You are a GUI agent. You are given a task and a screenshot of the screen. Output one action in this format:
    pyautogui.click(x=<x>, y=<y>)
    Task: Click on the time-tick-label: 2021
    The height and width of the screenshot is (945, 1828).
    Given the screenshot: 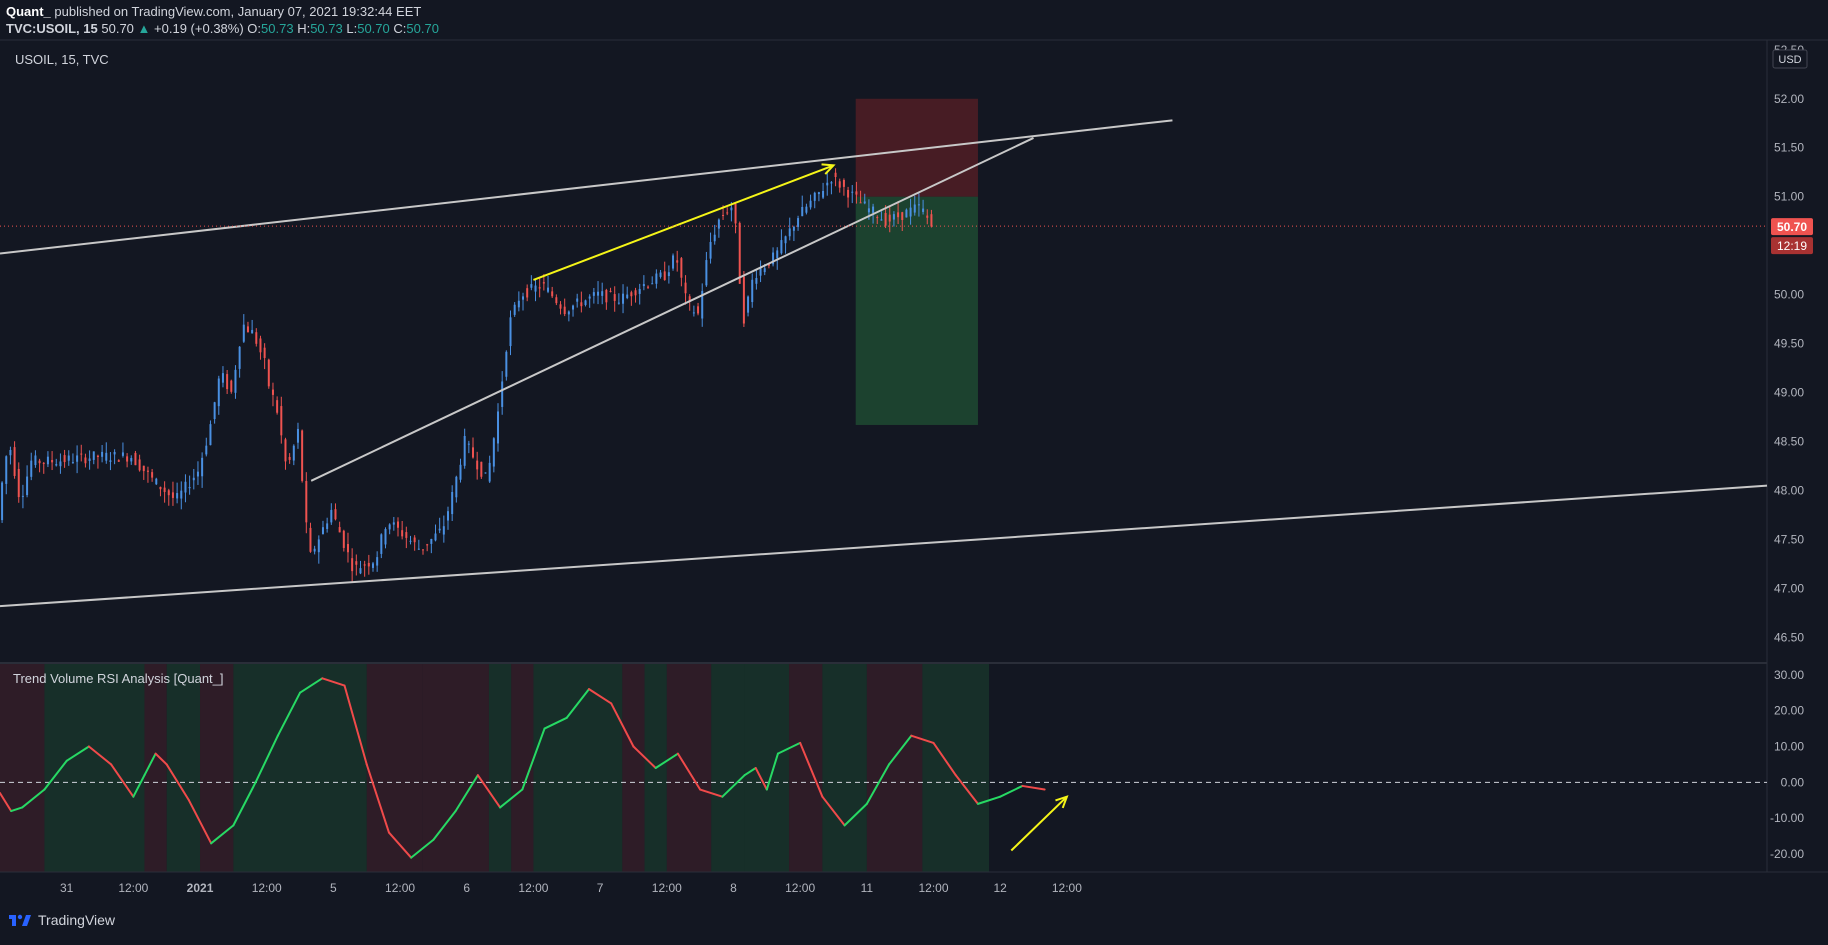 What is the action you would take?
    pyautogui.click(x=200, y=888)
    